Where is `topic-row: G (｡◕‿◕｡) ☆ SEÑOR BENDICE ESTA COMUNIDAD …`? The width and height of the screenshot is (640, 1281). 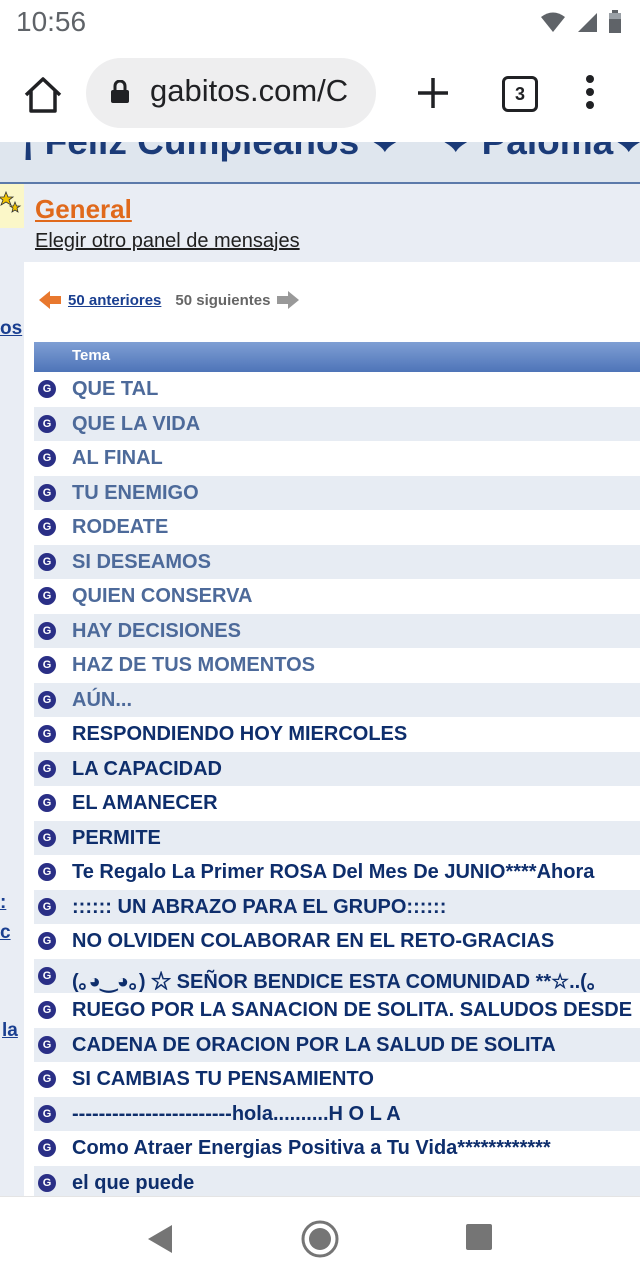 topic-row: G (｡◕‿◕｡) ☆ SEÑOR BENDICE ESTA COMUNIDAD … is located at coordinates (337, 975).